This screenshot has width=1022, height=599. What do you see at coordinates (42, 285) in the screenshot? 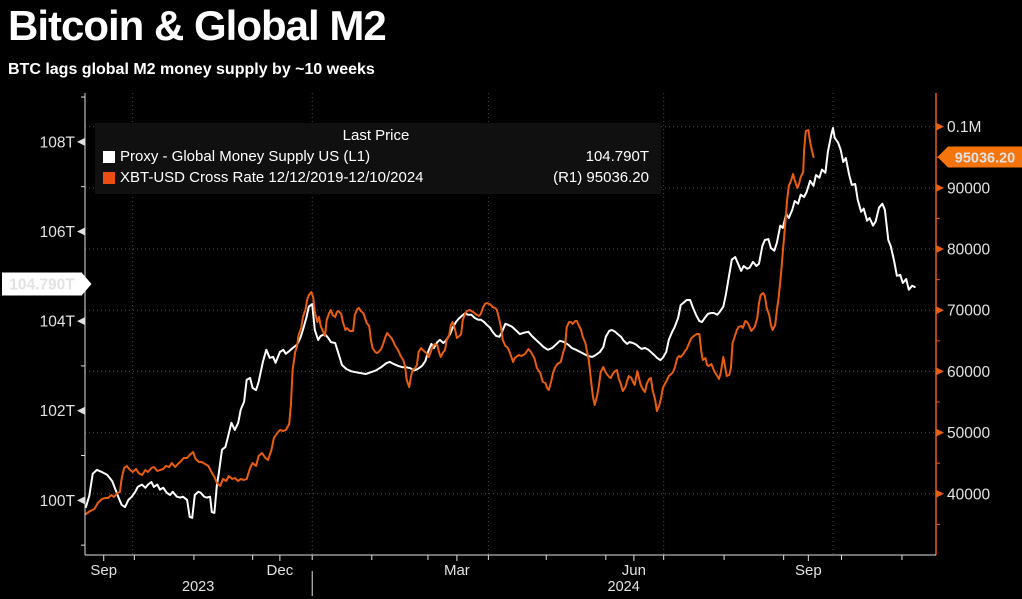
I see `left-last-price-value: 104.790T` at bounding box center [42, 285].